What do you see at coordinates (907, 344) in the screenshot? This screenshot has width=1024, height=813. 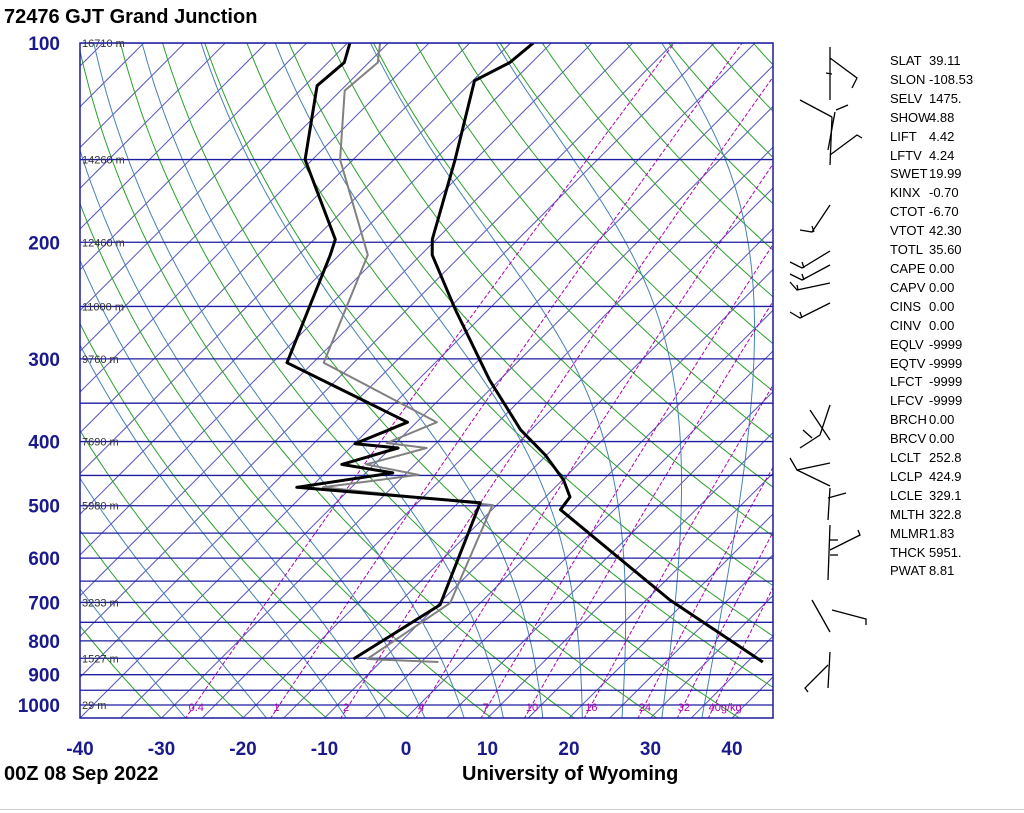 I see `index-name: EQLV` at bounding box center [907, 344].